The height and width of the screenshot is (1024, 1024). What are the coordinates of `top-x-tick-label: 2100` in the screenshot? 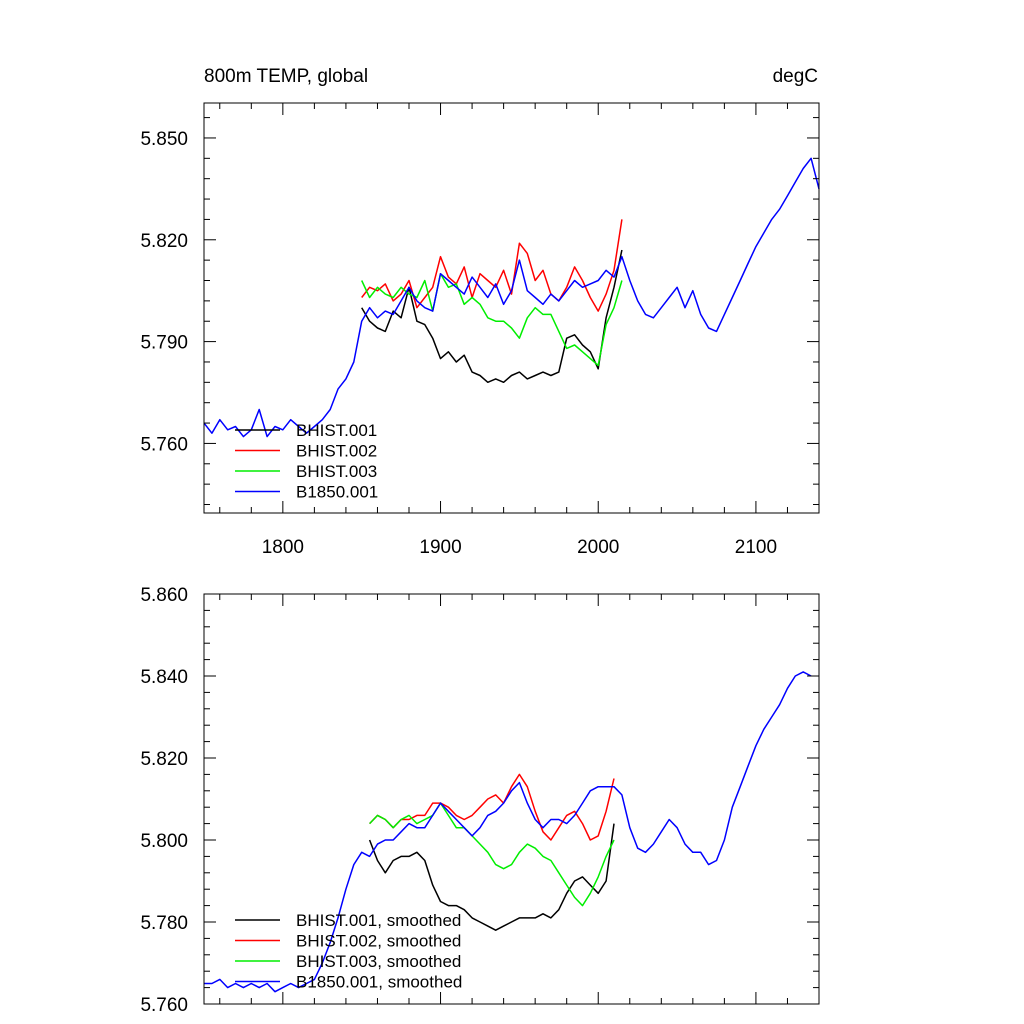 It's located at (756, 547).